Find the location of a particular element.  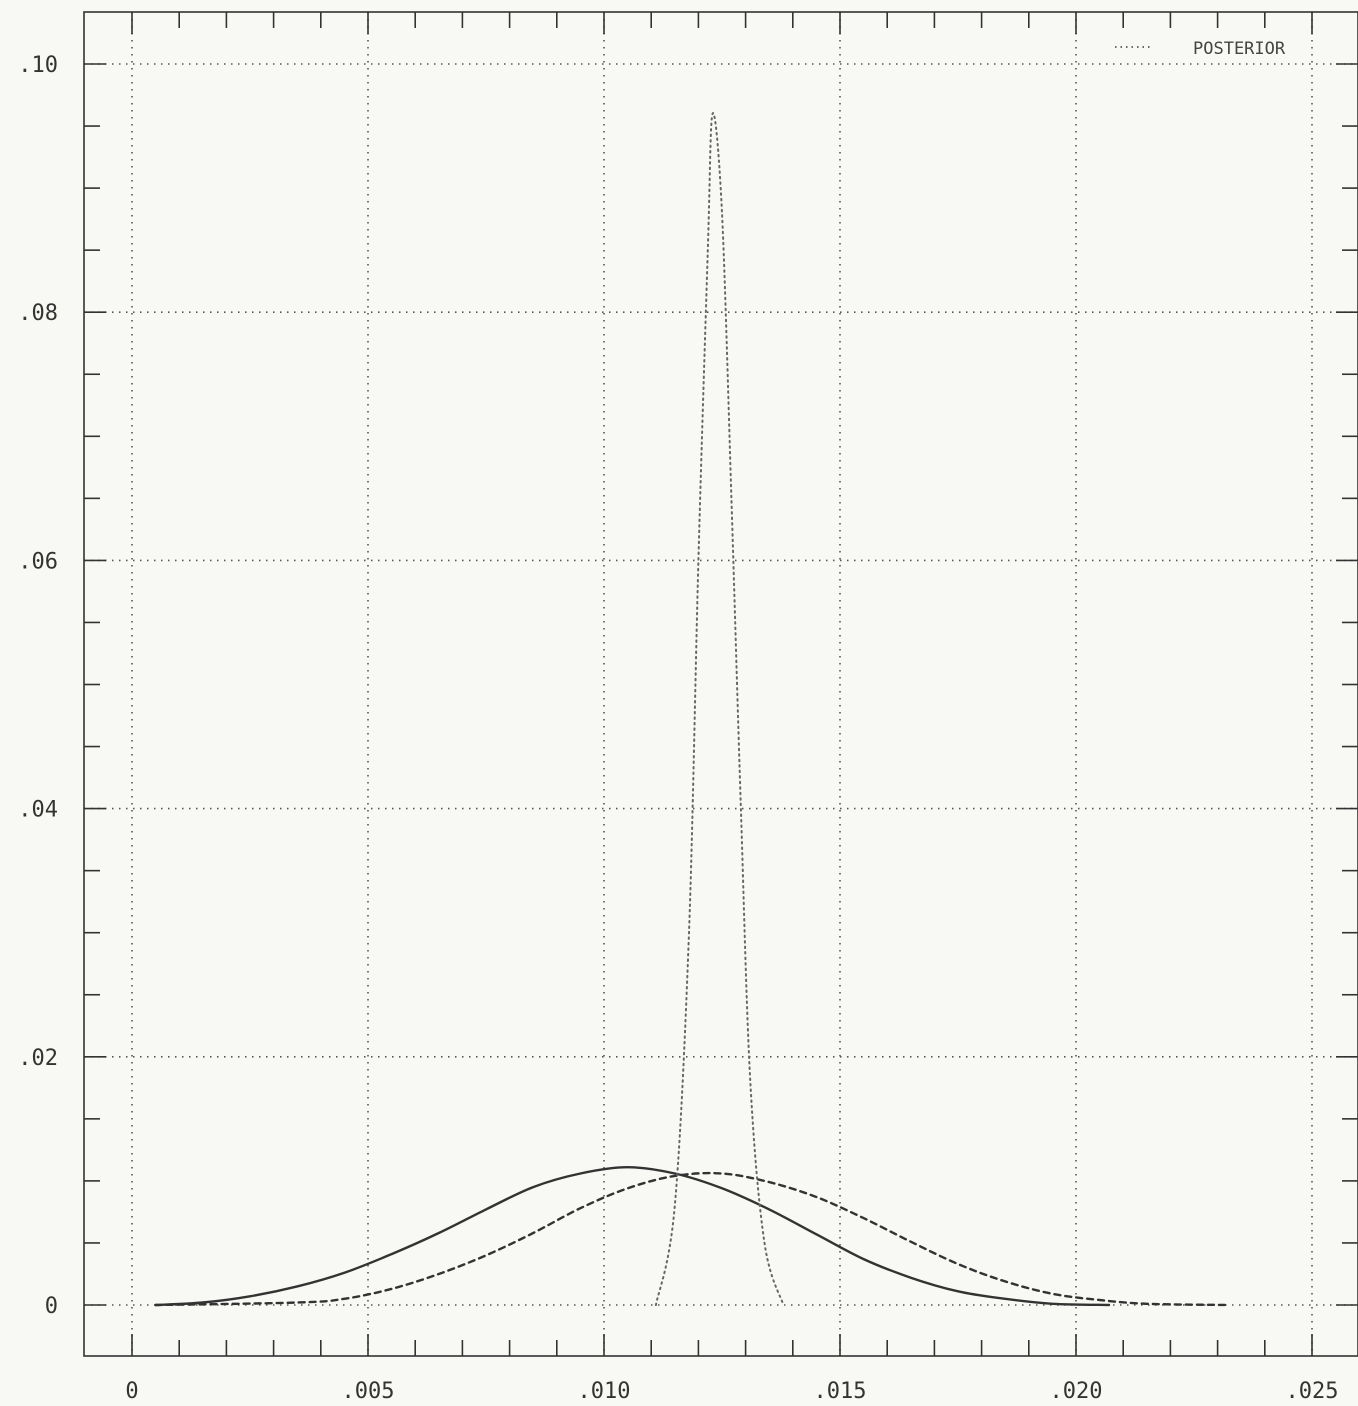

x-tick-label: .010 is located at coordinates (604, 1391).